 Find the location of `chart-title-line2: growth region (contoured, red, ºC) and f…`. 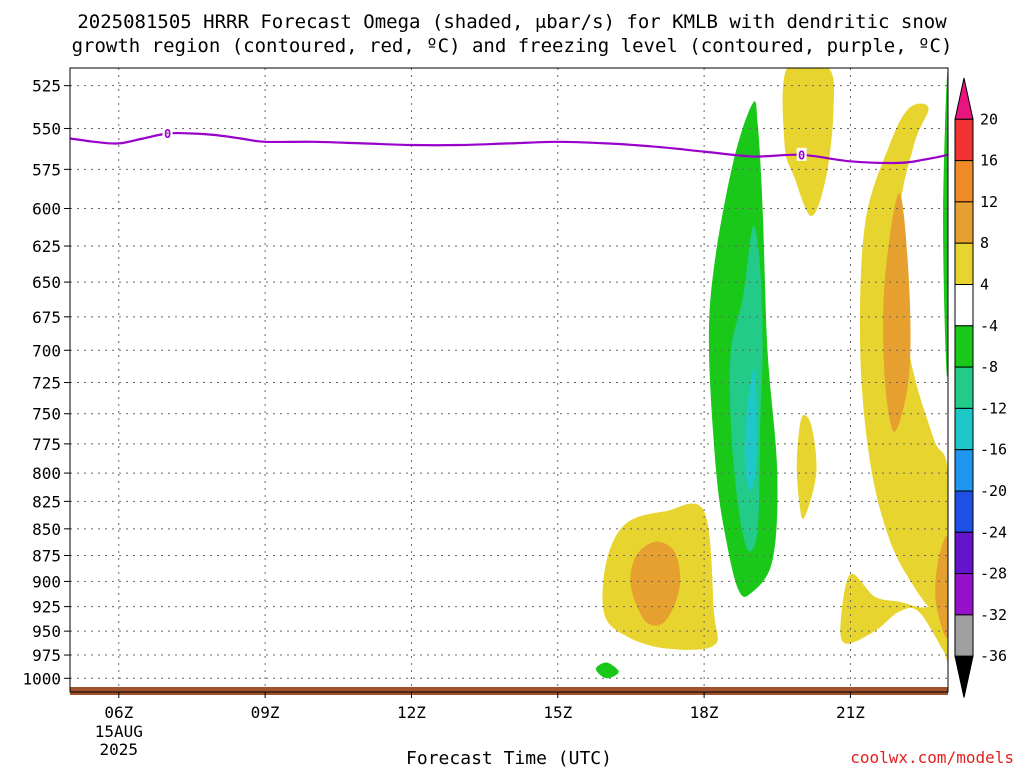

chart-title-line2: growth region (contoured, red, ºC) and f… is located at coordinates (512, 46).